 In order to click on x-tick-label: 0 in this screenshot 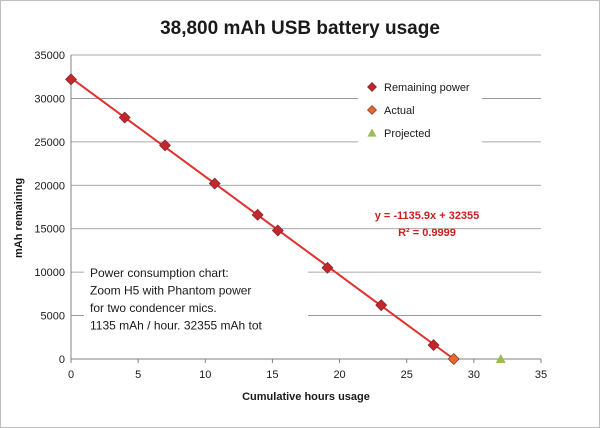, I will do `click(71, 375)`.